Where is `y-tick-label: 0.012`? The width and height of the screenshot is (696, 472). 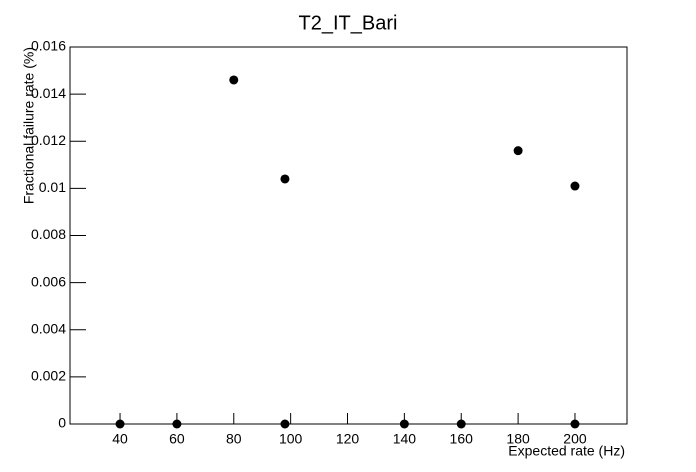 y-tick-label: 0.012 is located at coordinates (48, 140).